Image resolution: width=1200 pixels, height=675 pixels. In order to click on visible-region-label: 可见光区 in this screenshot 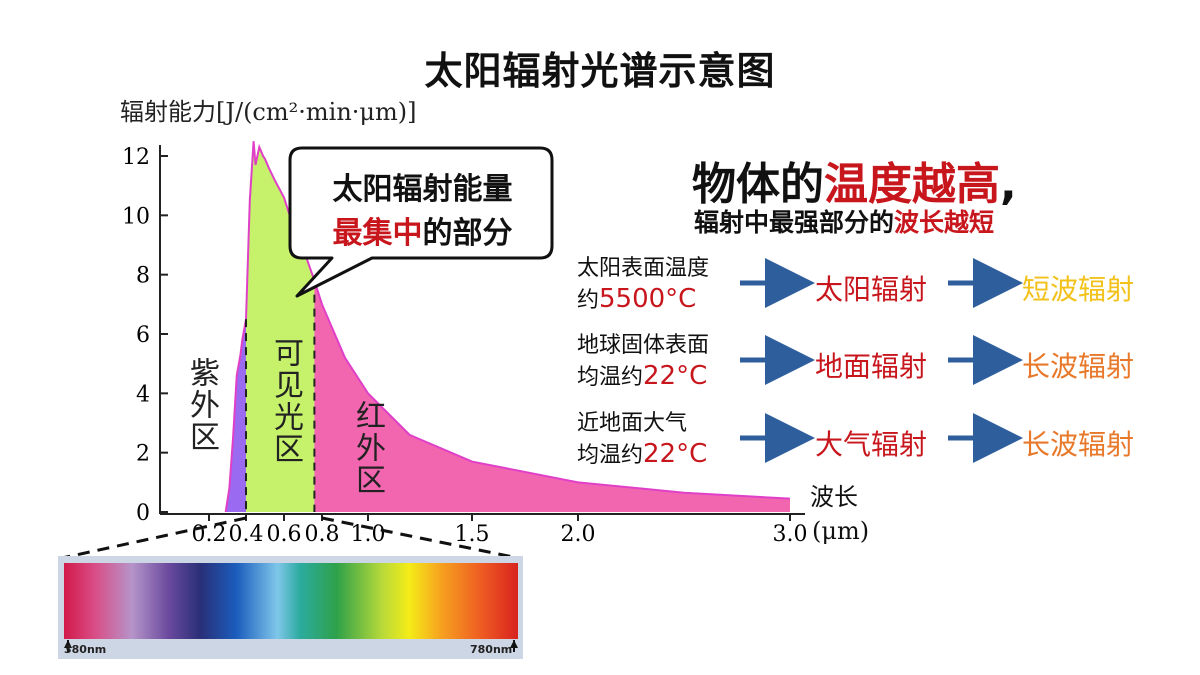, I will do `click(285, 401)`.